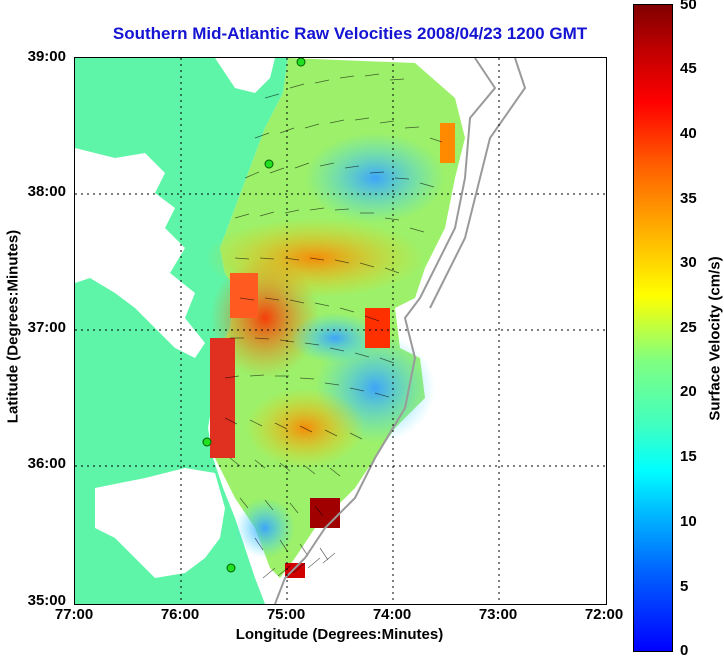  What do you see at coordinates (688, 456) in the screenshot?
I see `colorbar-tick: 15` at bounding box center [688, 456].